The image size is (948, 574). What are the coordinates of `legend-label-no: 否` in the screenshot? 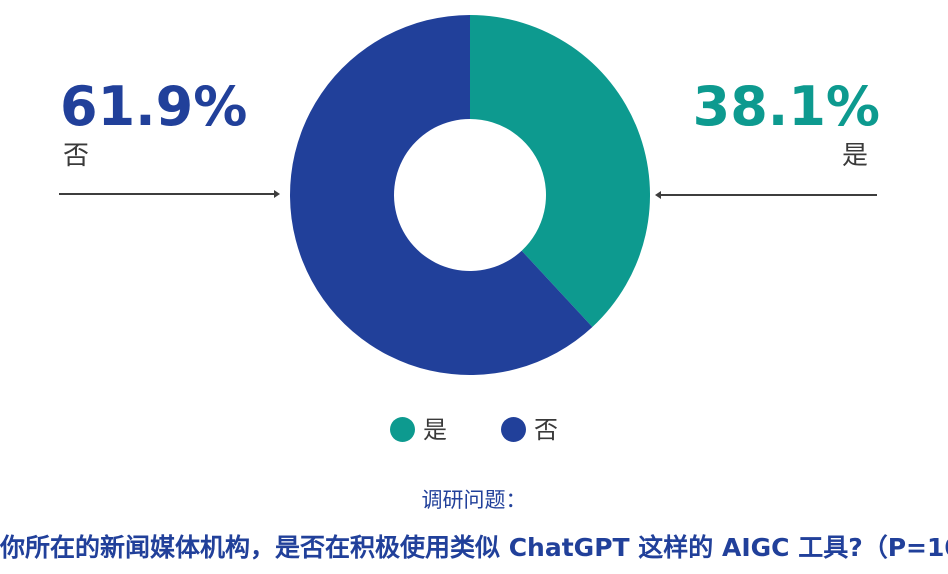 It's located at (546, 429).